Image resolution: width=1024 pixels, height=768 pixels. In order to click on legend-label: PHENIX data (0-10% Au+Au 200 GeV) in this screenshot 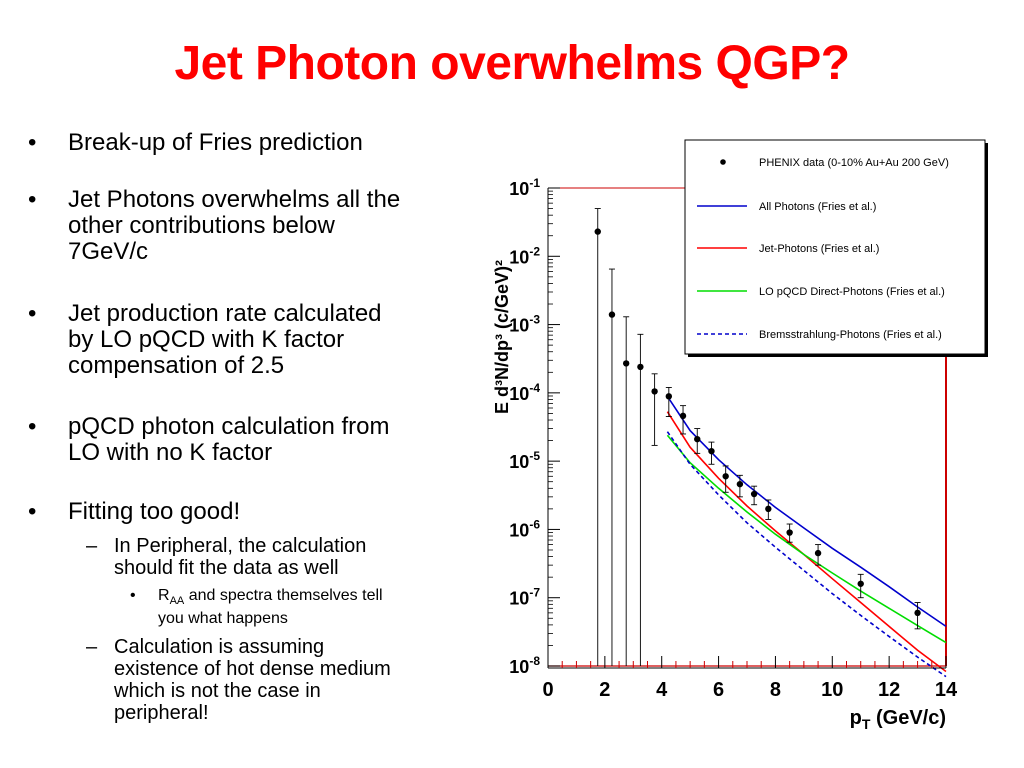, I will do `click(854, 163)`.